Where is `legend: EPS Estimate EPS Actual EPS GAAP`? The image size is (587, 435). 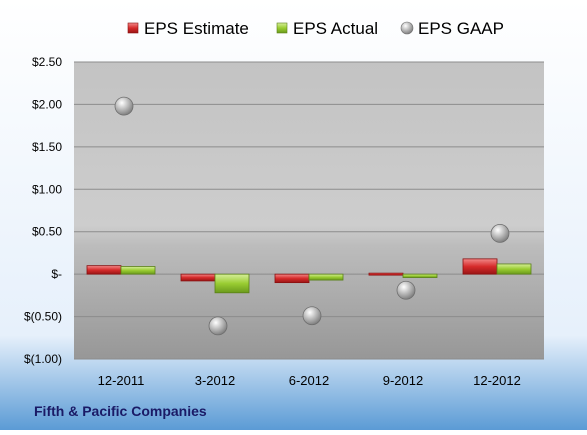 legend: EPS Estimate EPS Actual EPS GAAP is located at coordinates (315, 28).